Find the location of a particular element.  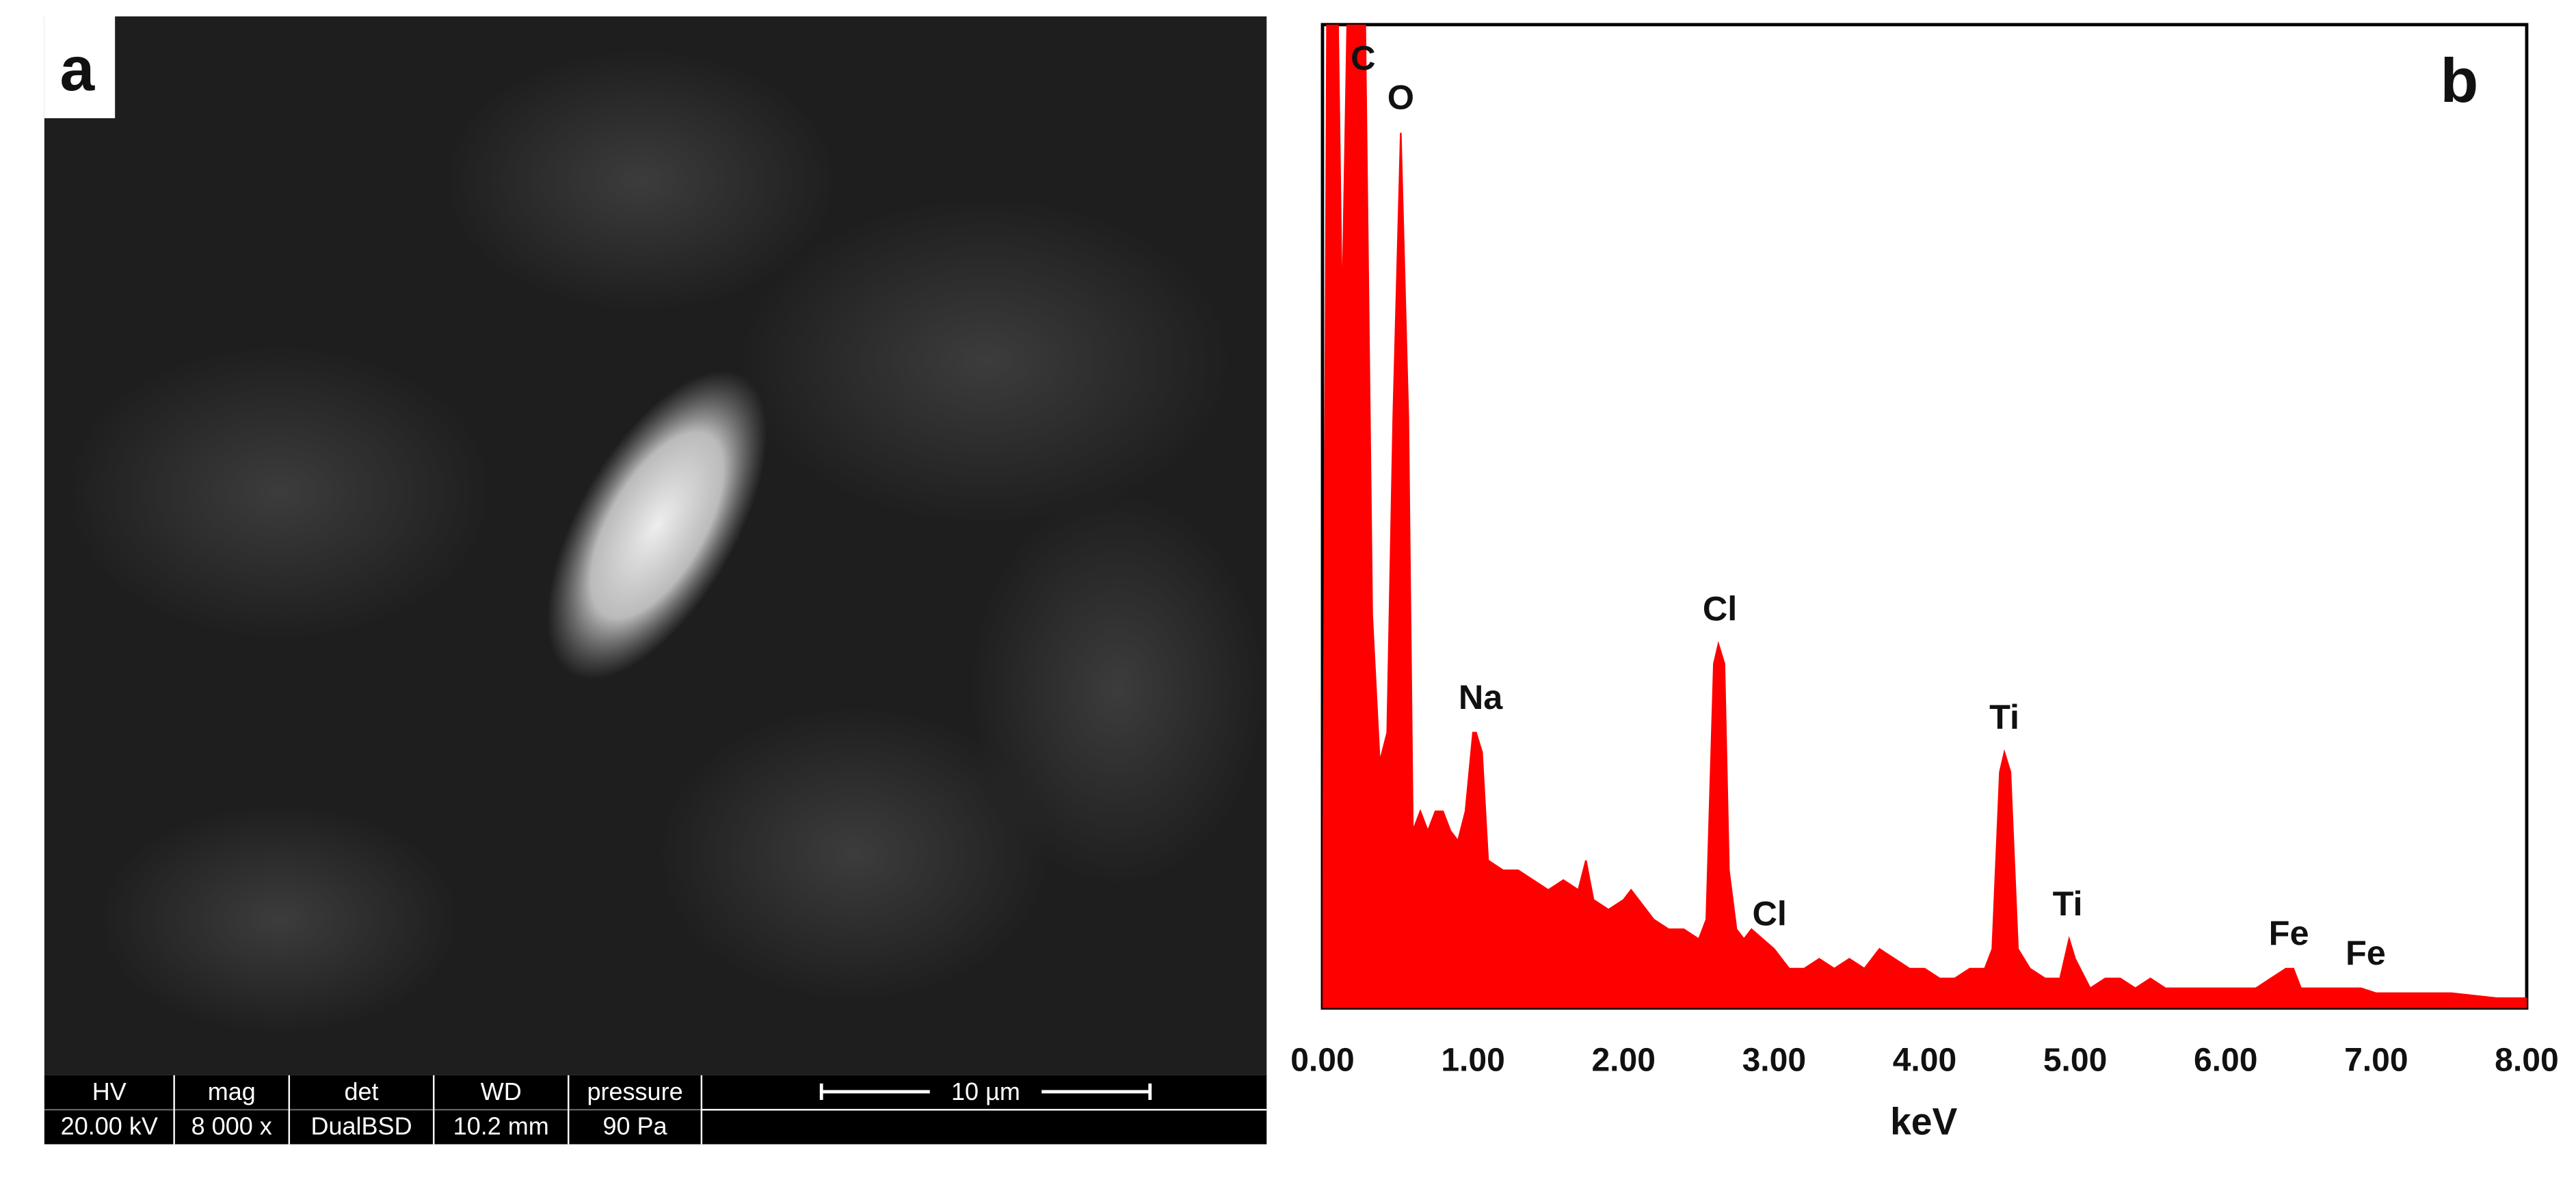

panel-label-box is located at coordinates (80, 67).